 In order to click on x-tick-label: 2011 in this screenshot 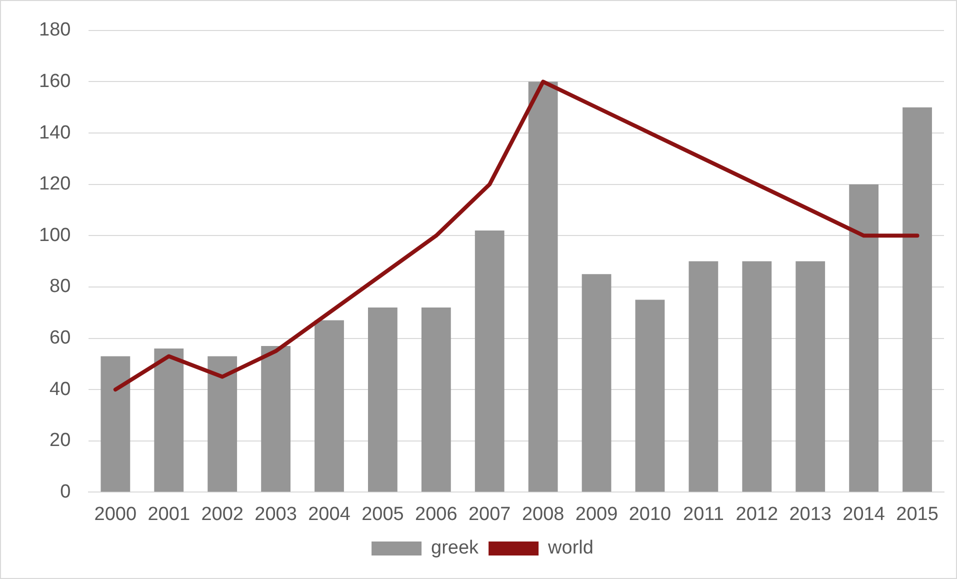, I will do `click(703, 514)`.